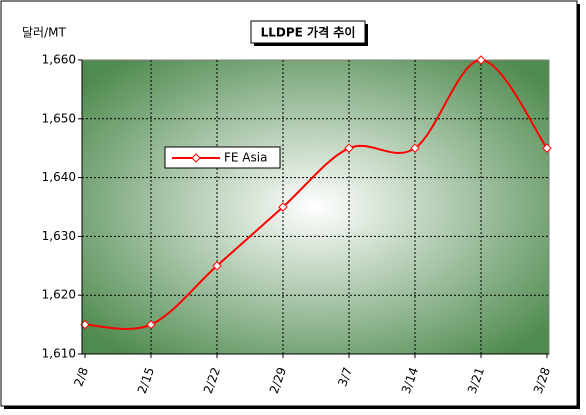  What do you see at coordinates (44, 33) in the screenshot?
I see `y-axis-label: 달러/MT` at bounding box center [44, 33].